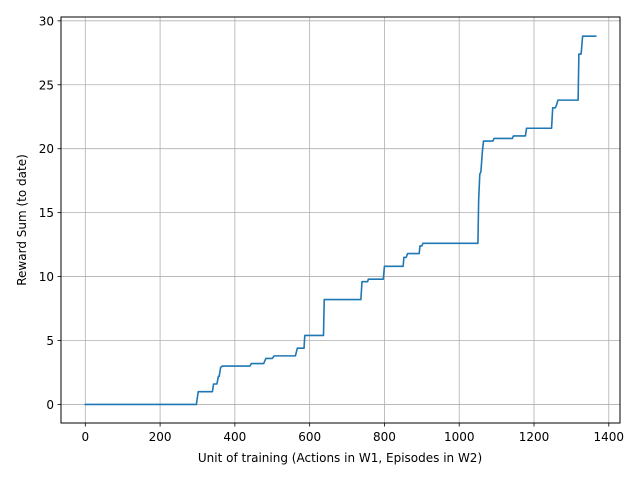 The height and width of the screenshot is (480, 640). I want to click on x-tick-label: 600, so click(309, 437).